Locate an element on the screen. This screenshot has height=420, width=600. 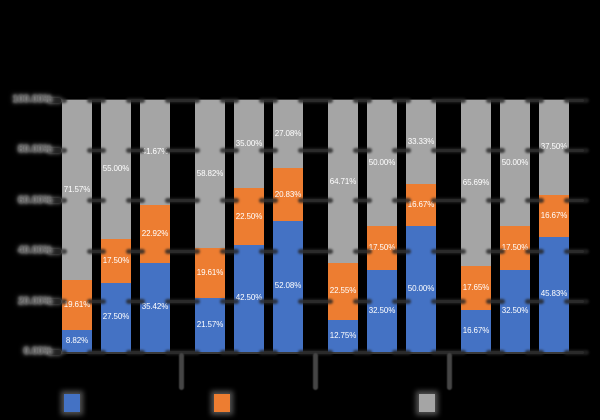
bar-segment-data-label: 27.08% is located at coordinates (288, 134).